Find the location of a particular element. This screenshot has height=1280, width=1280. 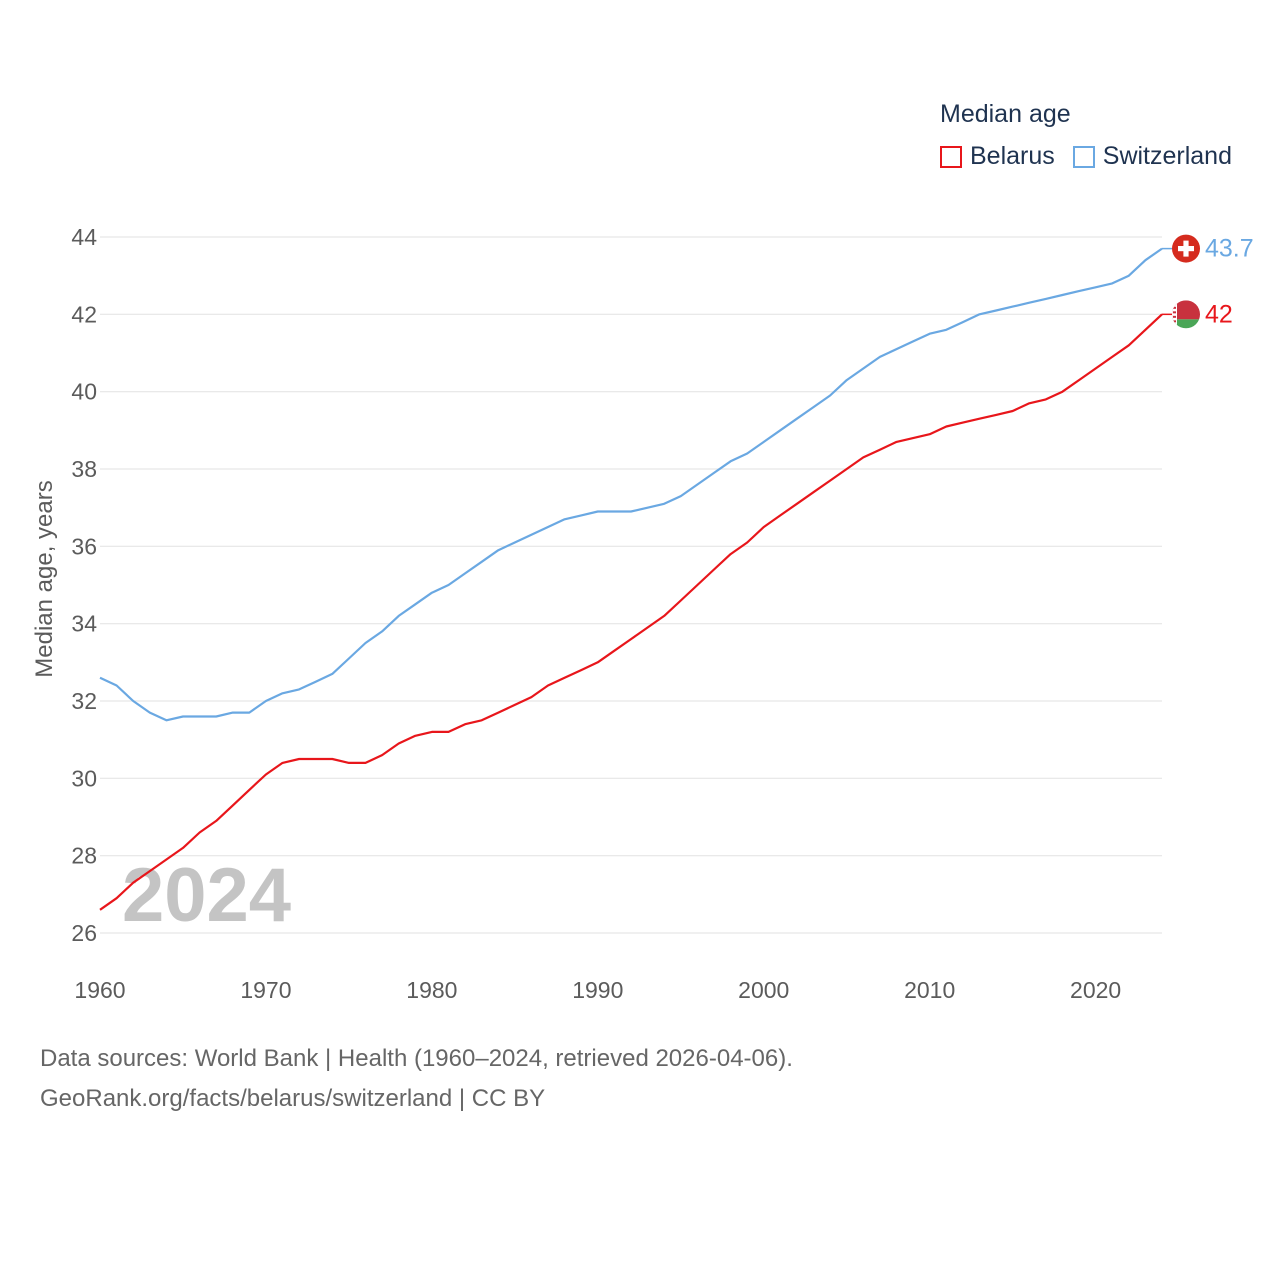

x-axis-ticks: 1960 1970 1980 1990 2000 2010 2020 is located at coordinates (597, 990).